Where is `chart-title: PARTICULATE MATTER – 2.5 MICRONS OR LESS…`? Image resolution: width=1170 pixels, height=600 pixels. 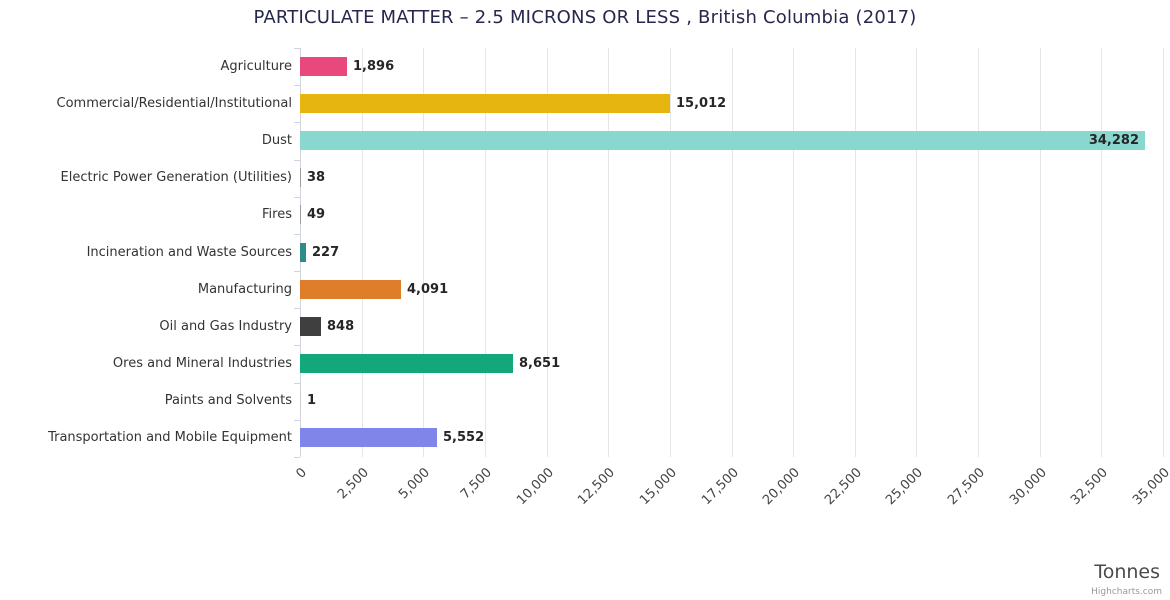 chart-title: PARTICULATE MATTER – 2.5 MICRONS OR LESS… is located at coordinates (585, 17).